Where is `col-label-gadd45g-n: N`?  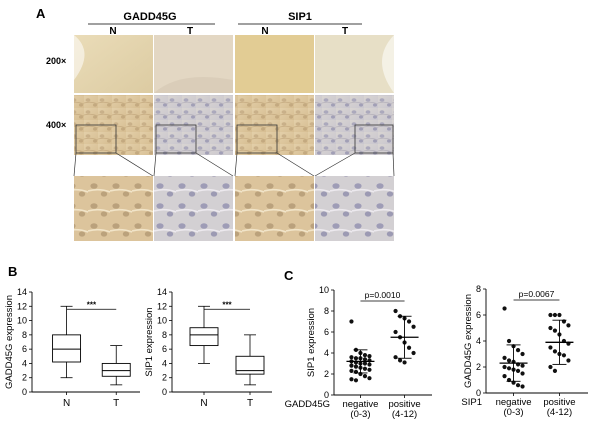 col-label-gadd45g-n: N is located at coordinates (112, 31).